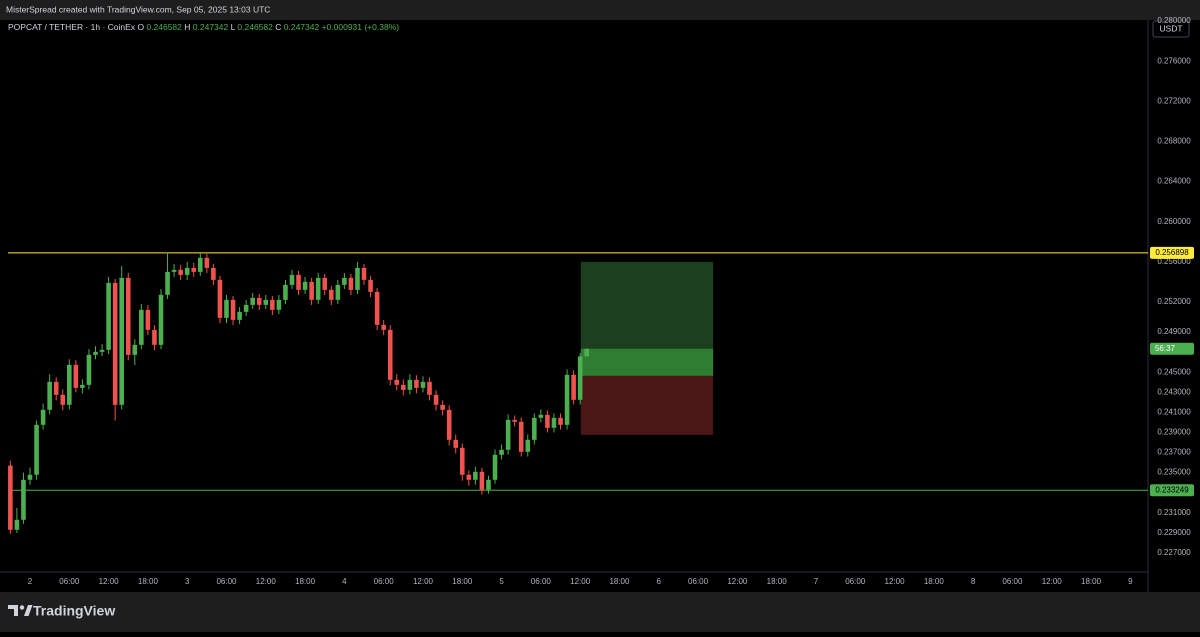 The width and height of the screenshot is (1200, 637). Describe the element at coordinates (600, 612) in the screenshot. I see `footer` at that location.